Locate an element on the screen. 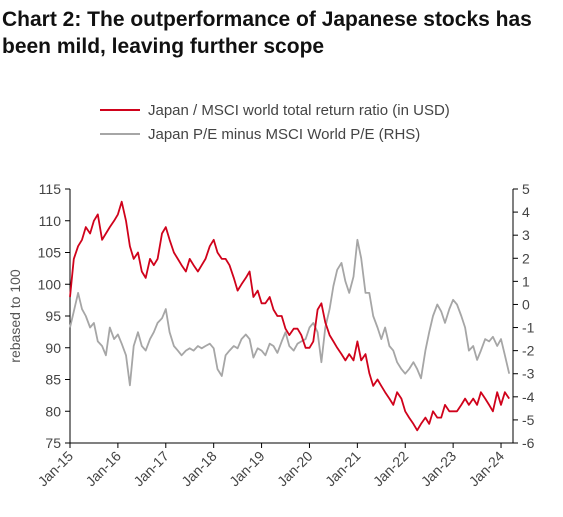  y-tick-label: 95 is located at coordinates (53, 316).